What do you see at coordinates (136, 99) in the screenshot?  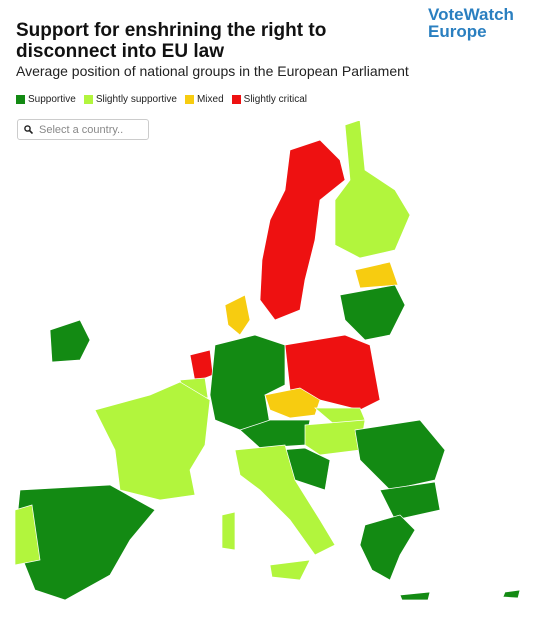 I see `legend-label: Slightly supportive` at bounding box center [136, 99].